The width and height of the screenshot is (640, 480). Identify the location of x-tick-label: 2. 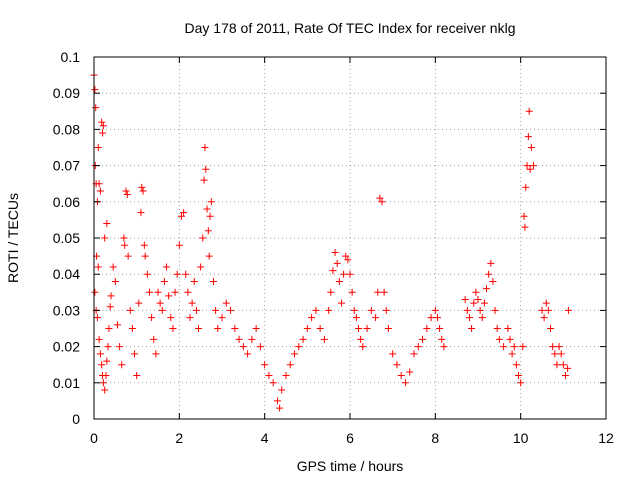
(179, 438).